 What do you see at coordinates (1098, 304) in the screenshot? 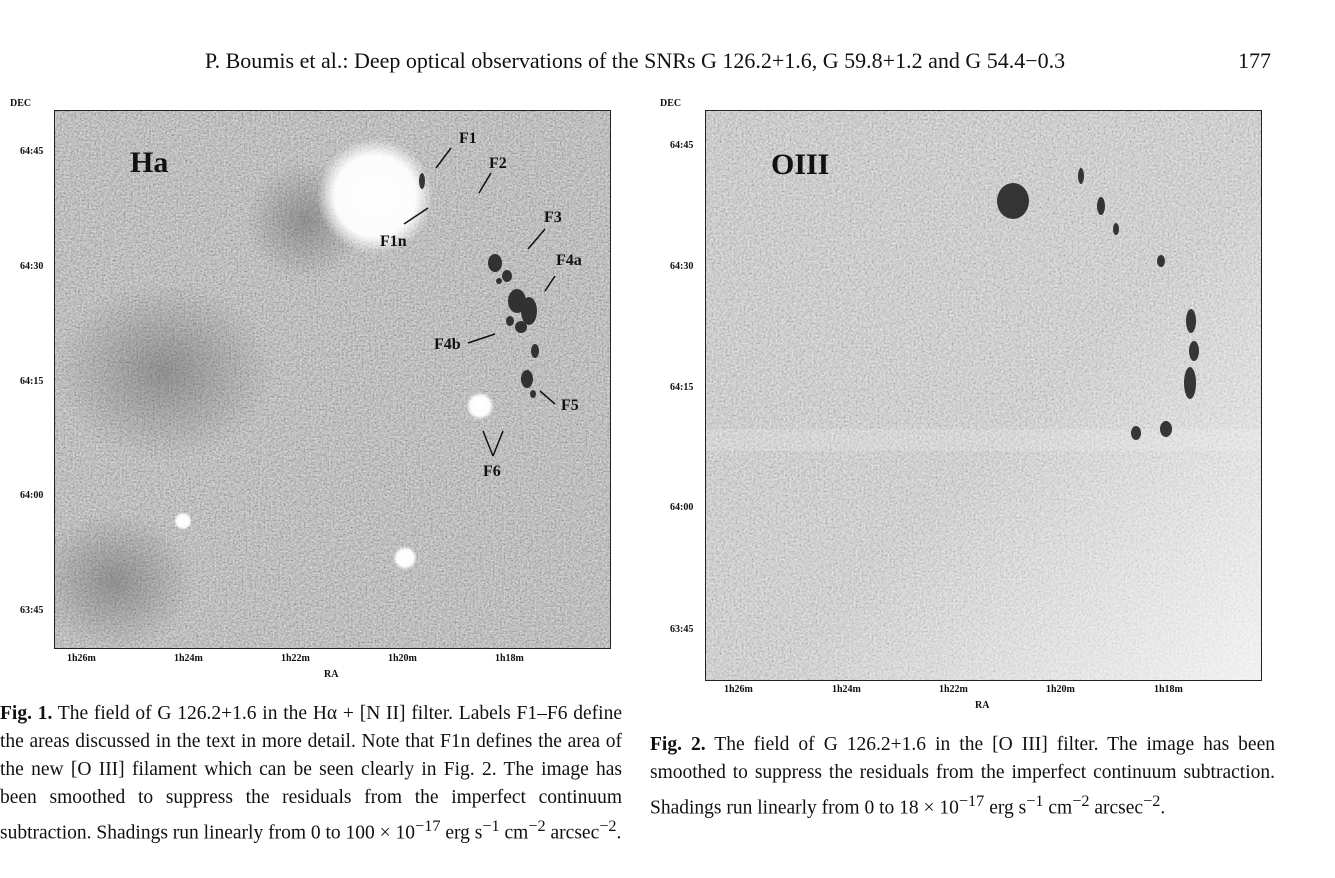
I see `fig2-filament` at bounding box center [1098, 304].